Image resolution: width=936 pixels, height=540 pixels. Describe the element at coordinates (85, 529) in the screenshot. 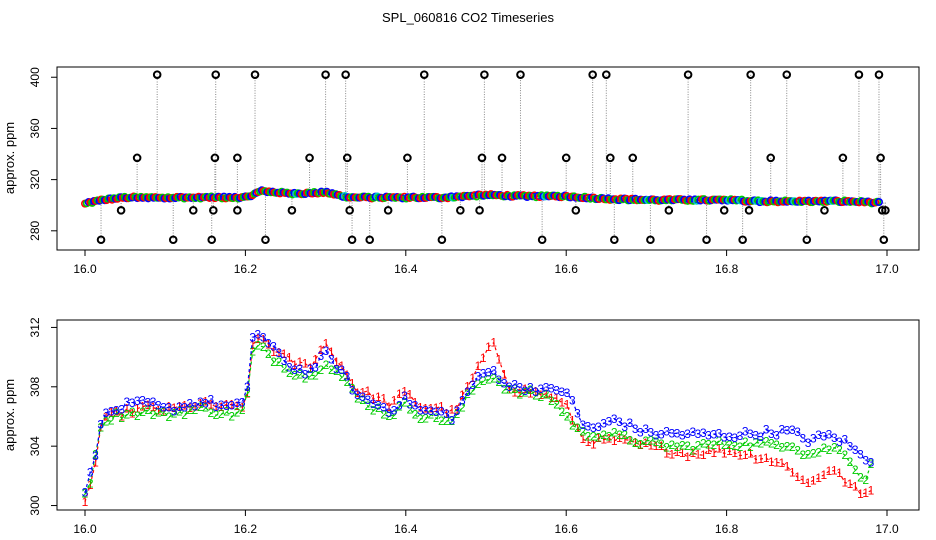

I see `bottom-x-tick-label: 16.0` at that location.